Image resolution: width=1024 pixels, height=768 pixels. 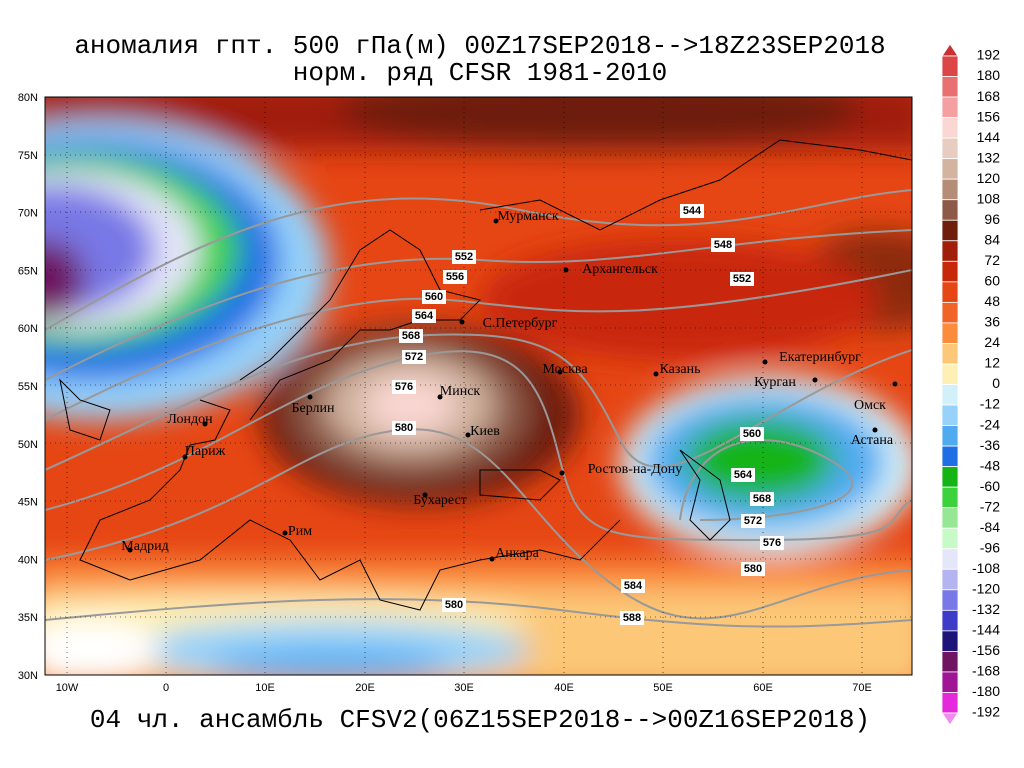 I want to click on lon-label: 60E, so click(x=763, y=688).